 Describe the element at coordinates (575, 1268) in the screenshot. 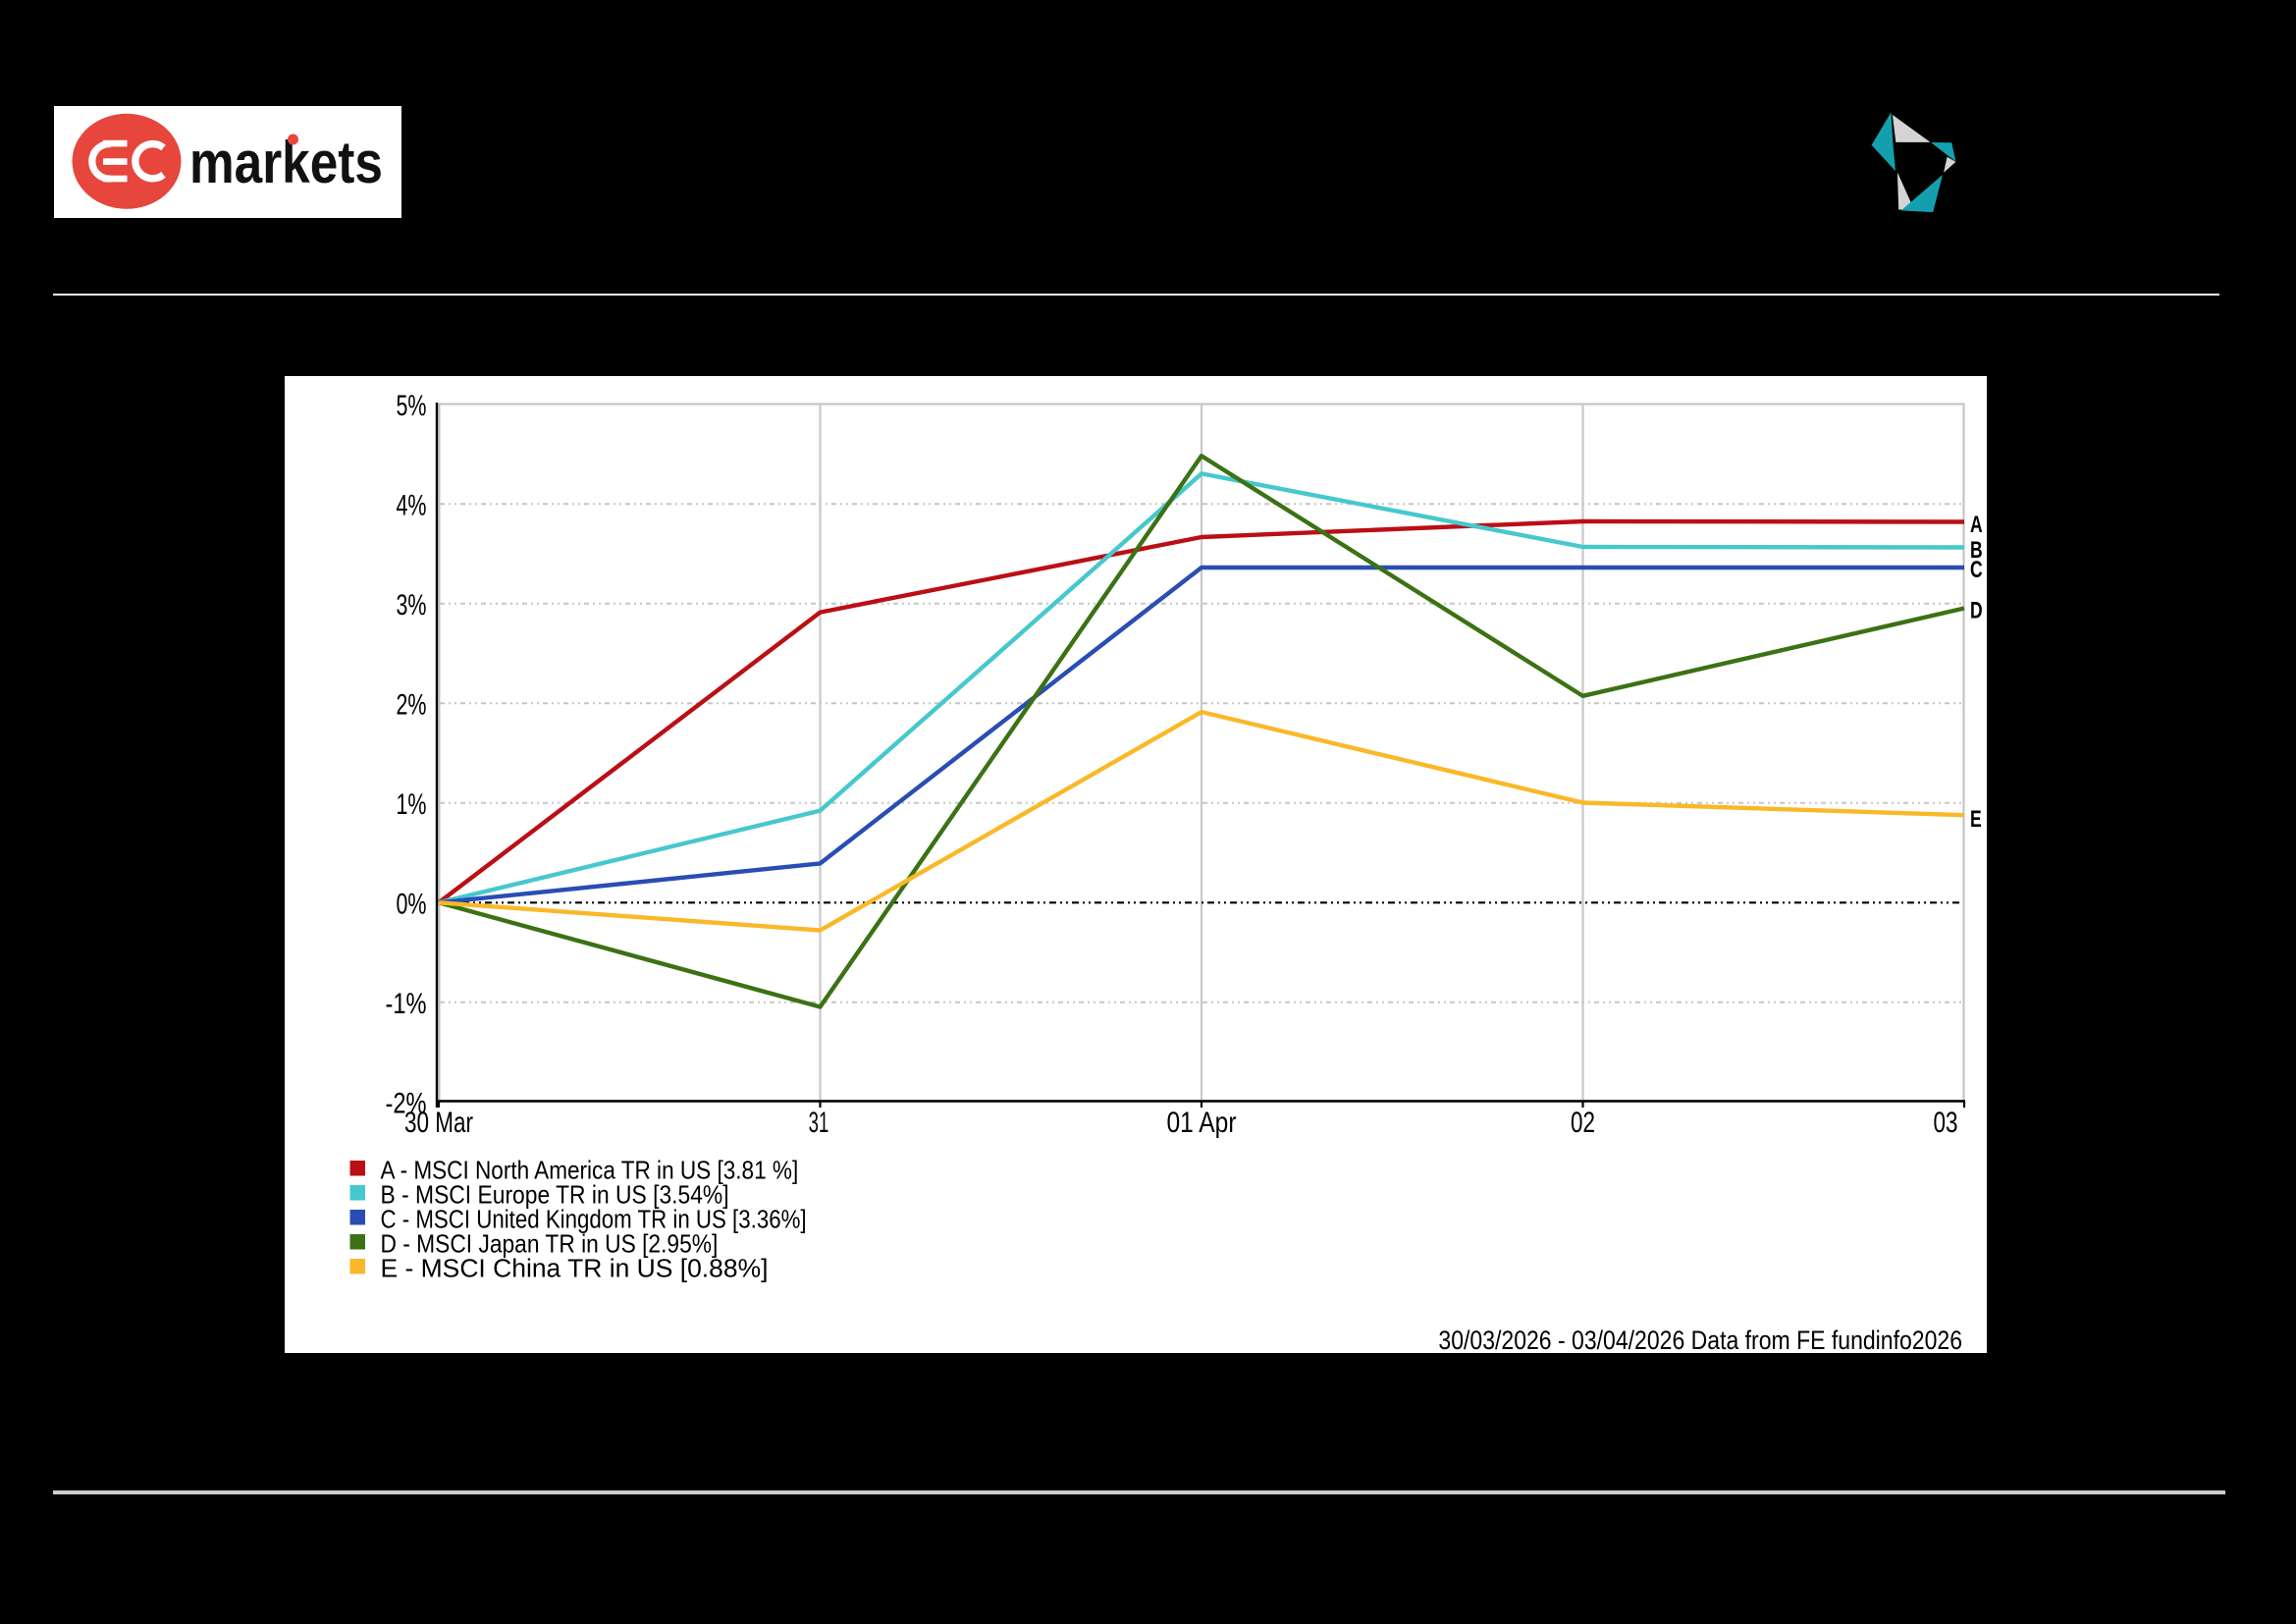

I see `svg-text:E - MSCI China TR in US [0.88%: E - MSCI China TR in US [0.88%]` at that location.